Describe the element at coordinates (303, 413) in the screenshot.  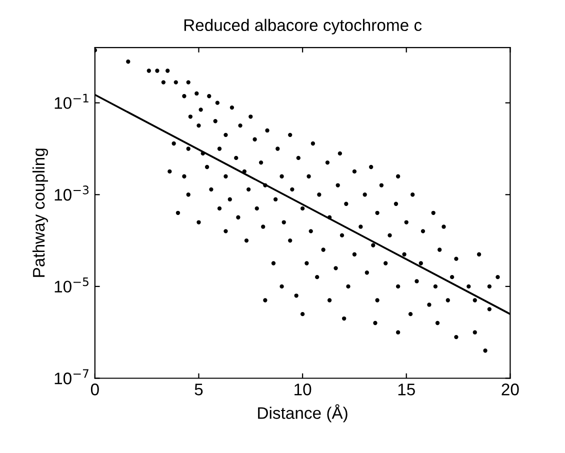
I see `x-axis-title: Distance (Å)` at that location.